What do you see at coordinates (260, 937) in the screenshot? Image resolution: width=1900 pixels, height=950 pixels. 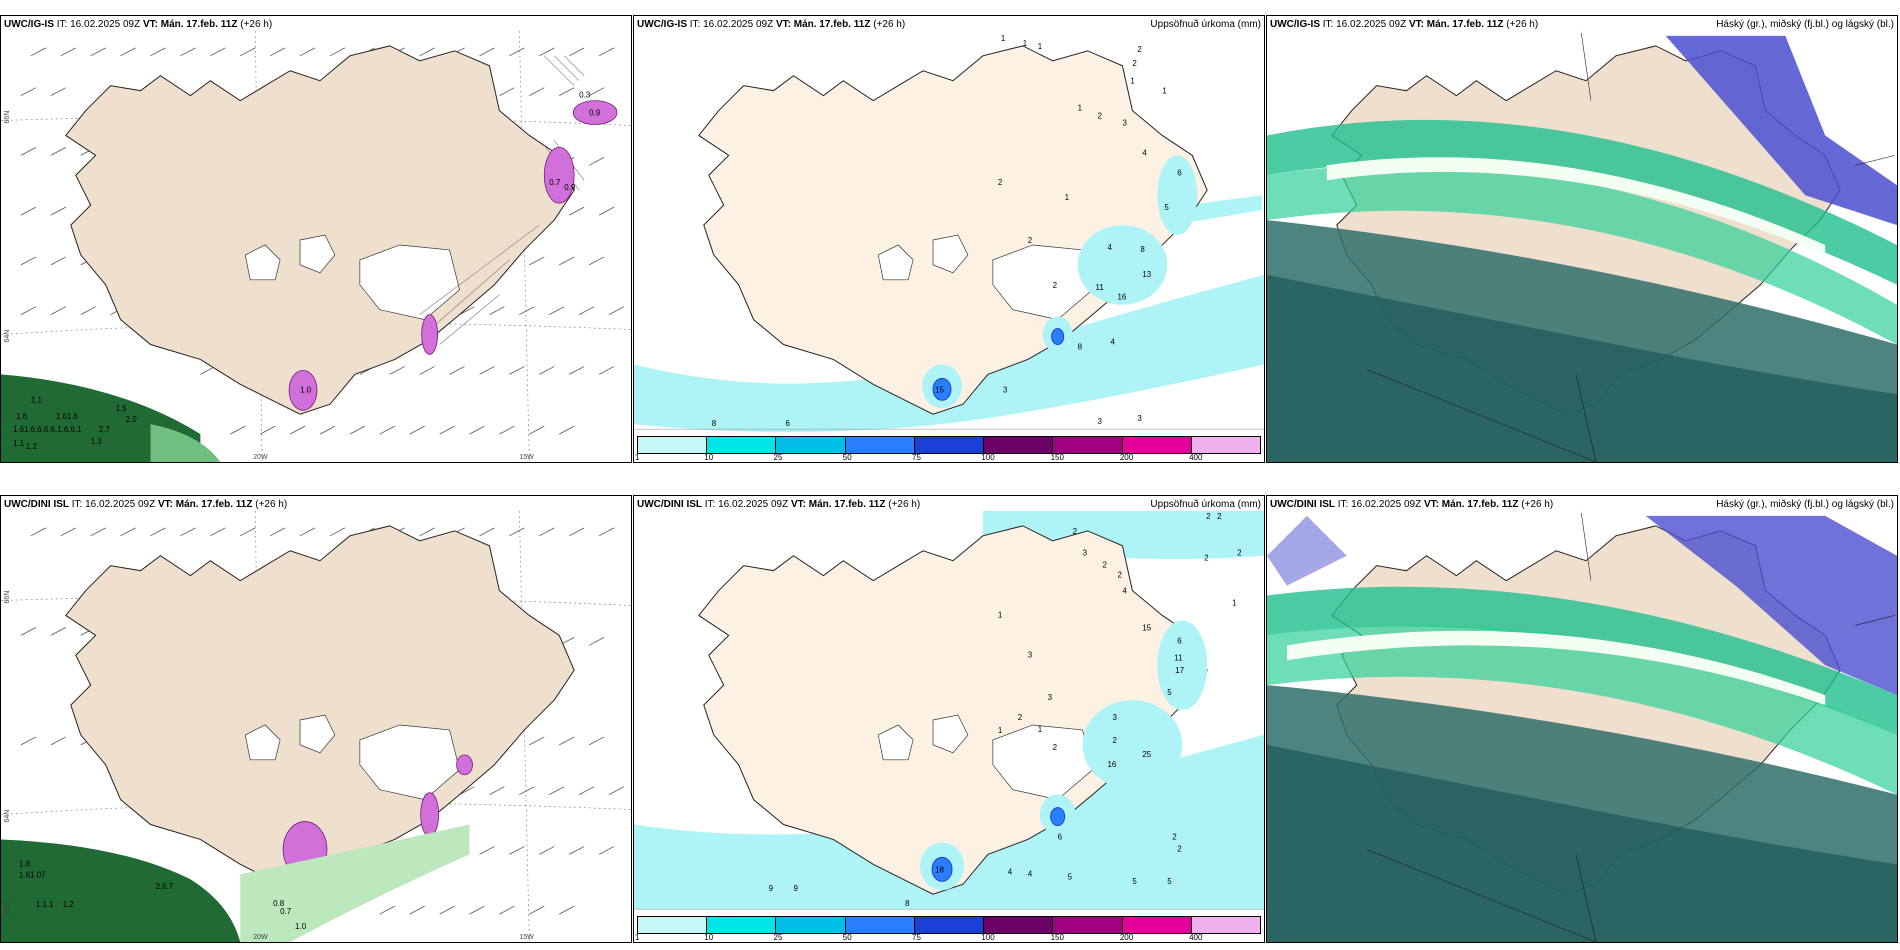 I see `lon-label-20w: 20W` at bounding box center [260, 937].